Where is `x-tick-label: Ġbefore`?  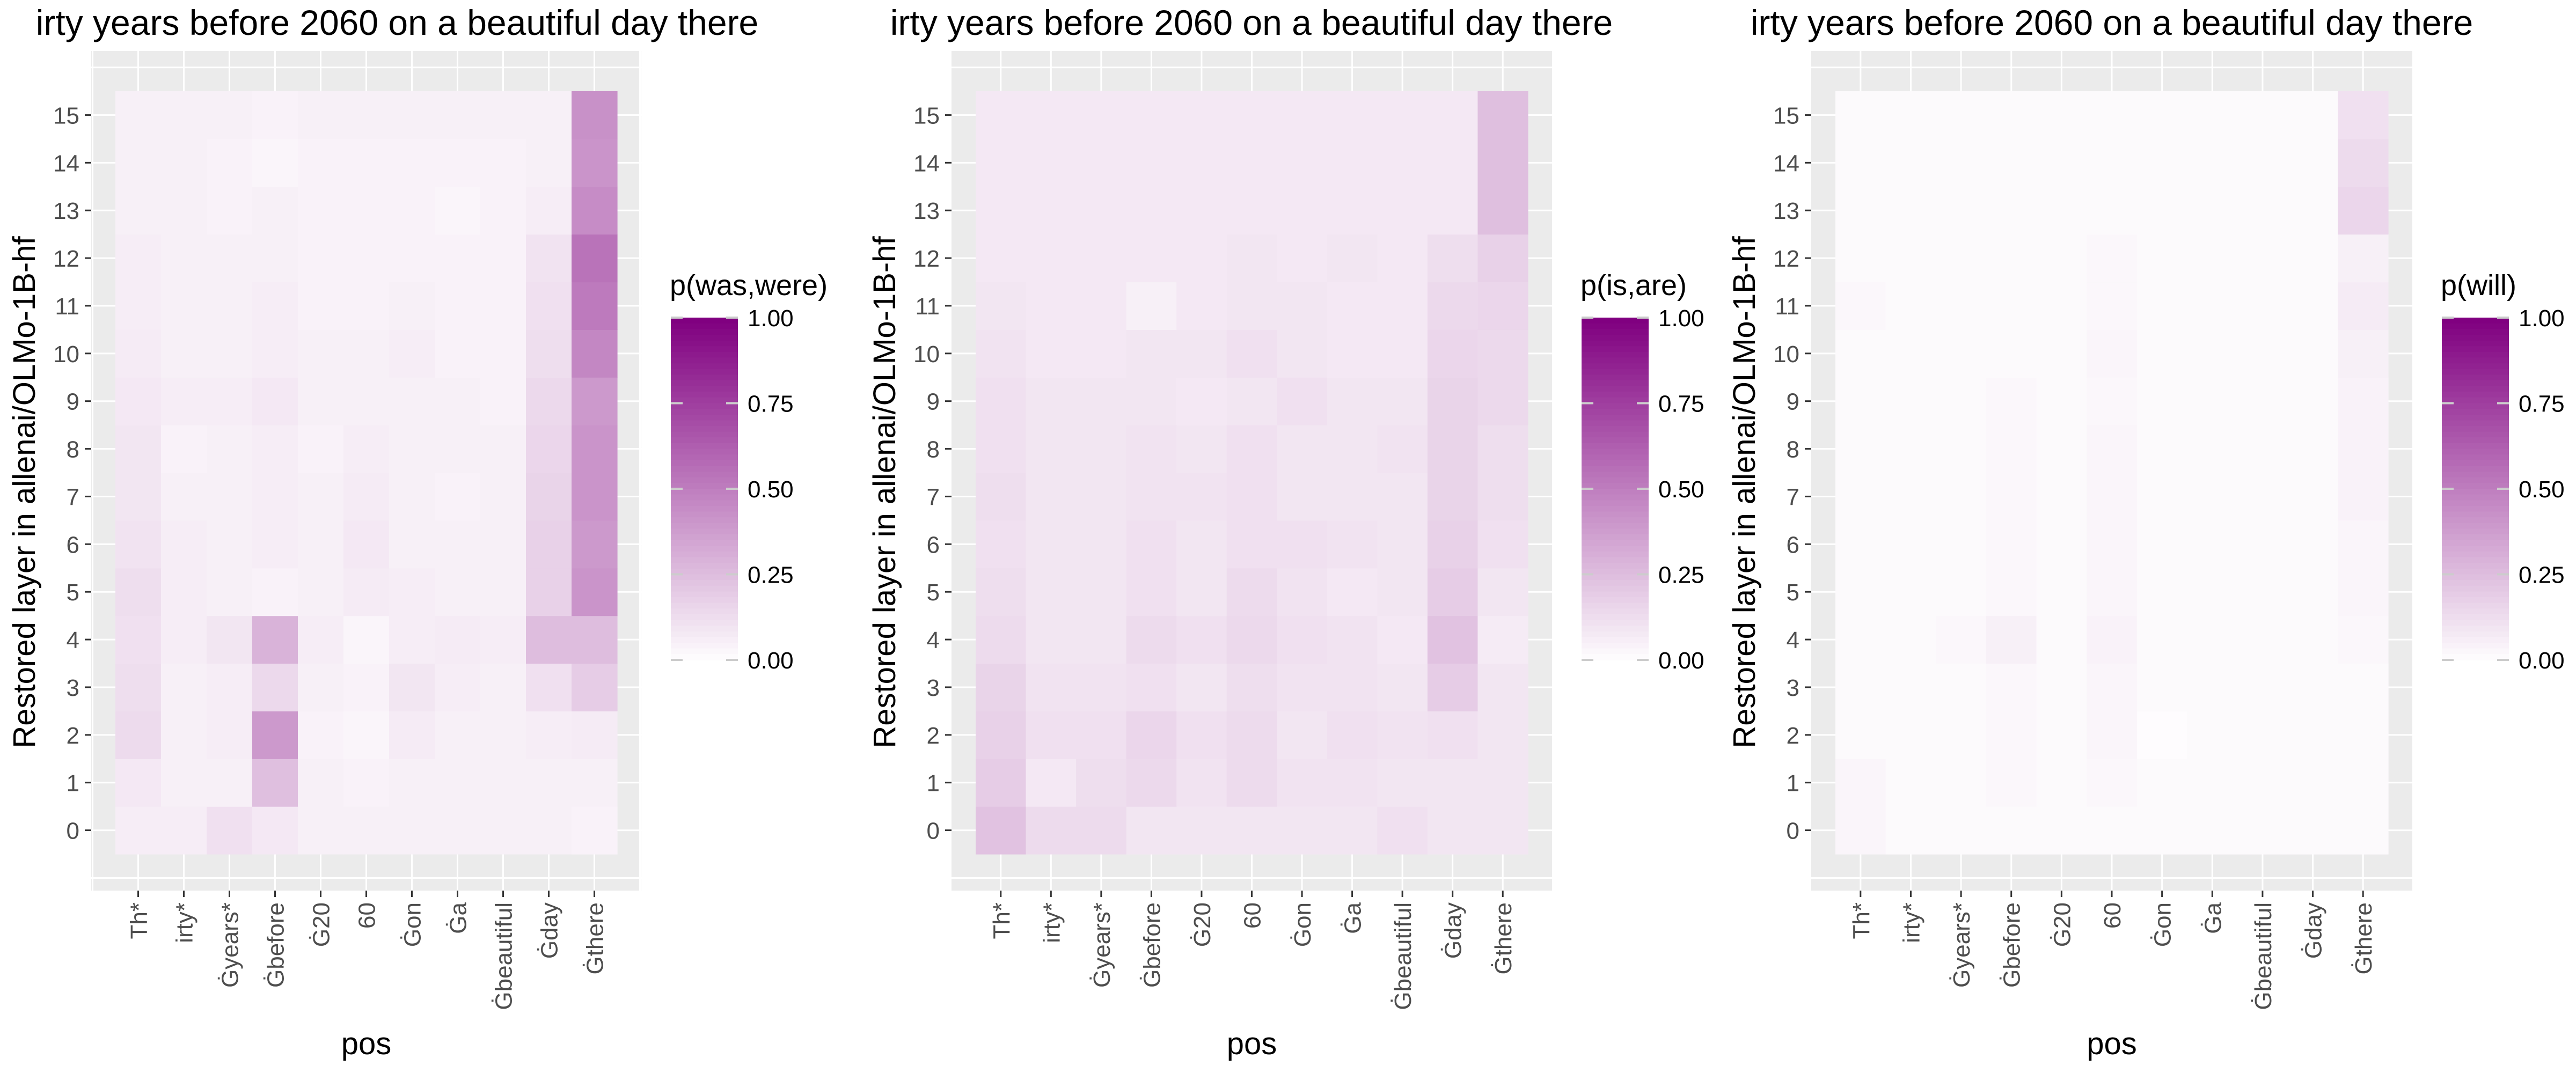 x-tick-label: Ġbefore is located at coordinates (2012, 945).